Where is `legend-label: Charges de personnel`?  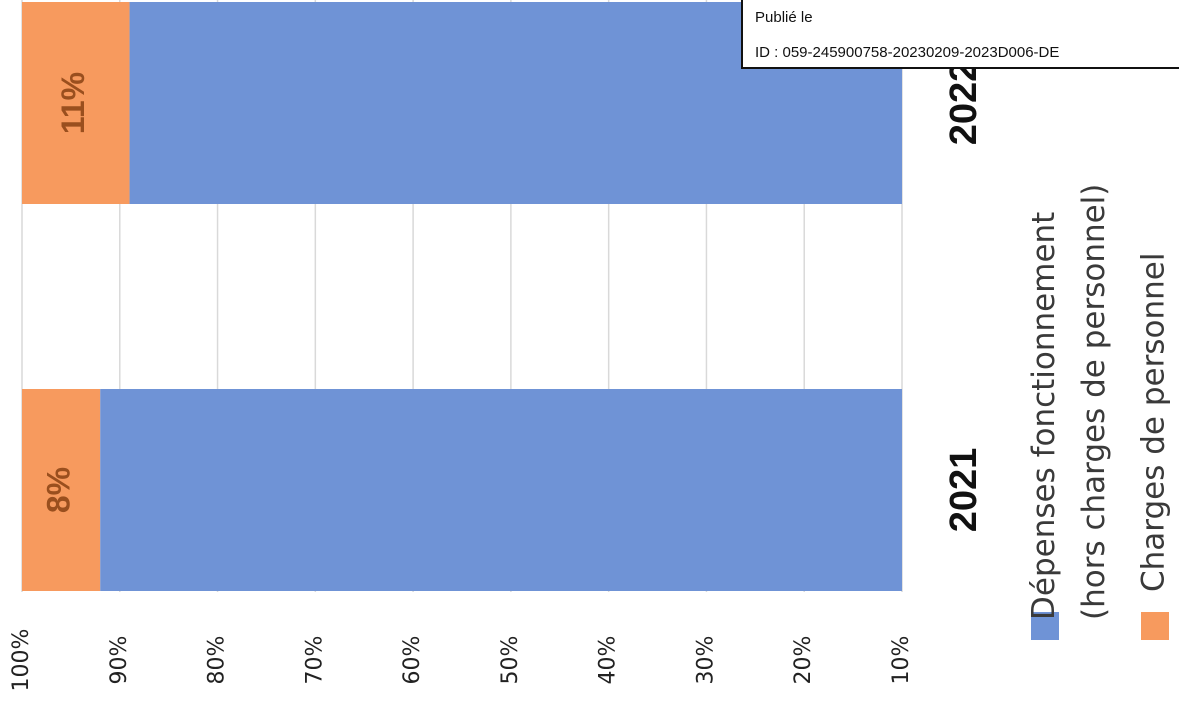
legend-label: Charges de personnel is located at coordinates (1154, 422).